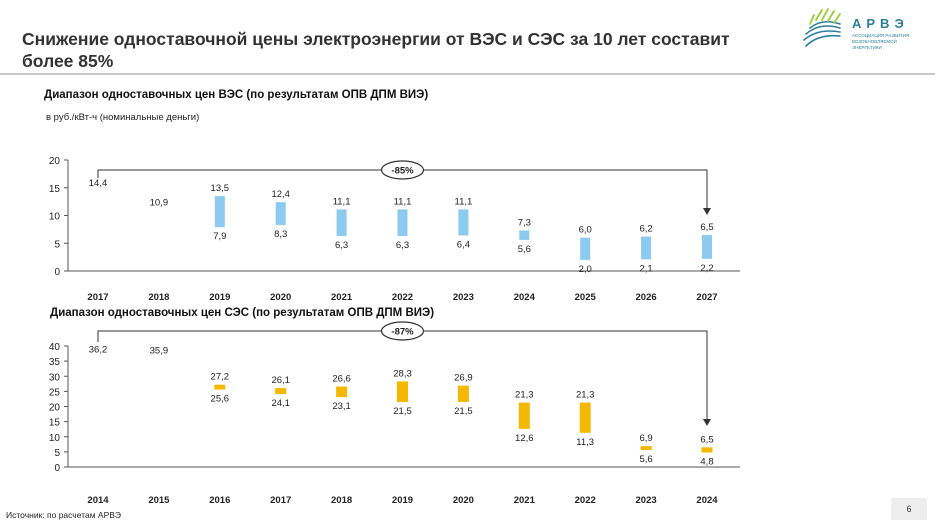 The height and width of the screenshot is (524, 935). I want to click on solar-high-label: 26,1, so click(280, 380).